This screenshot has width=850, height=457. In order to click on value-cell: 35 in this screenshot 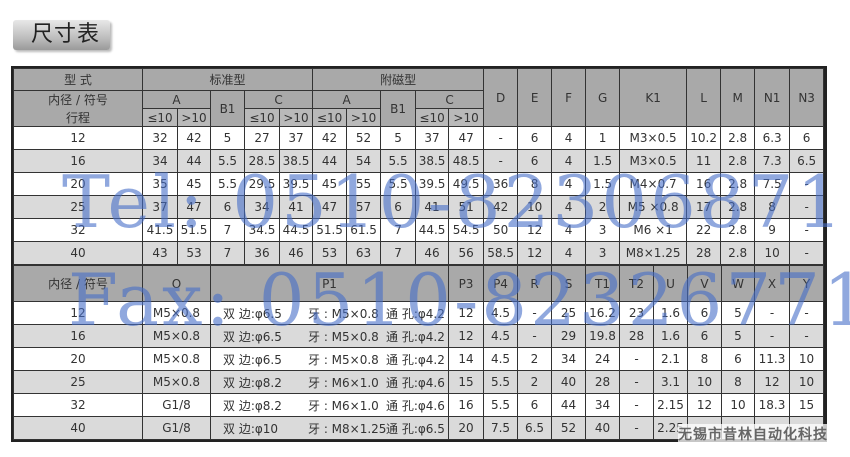, I will do `click(160, 184)`.